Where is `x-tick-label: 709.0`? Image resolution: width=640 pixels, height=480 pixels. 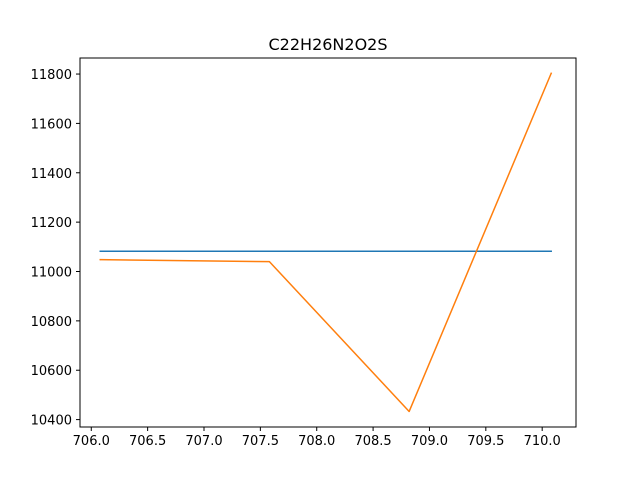 x-tick-label: 709.0 is located at coordinates (429, 441).